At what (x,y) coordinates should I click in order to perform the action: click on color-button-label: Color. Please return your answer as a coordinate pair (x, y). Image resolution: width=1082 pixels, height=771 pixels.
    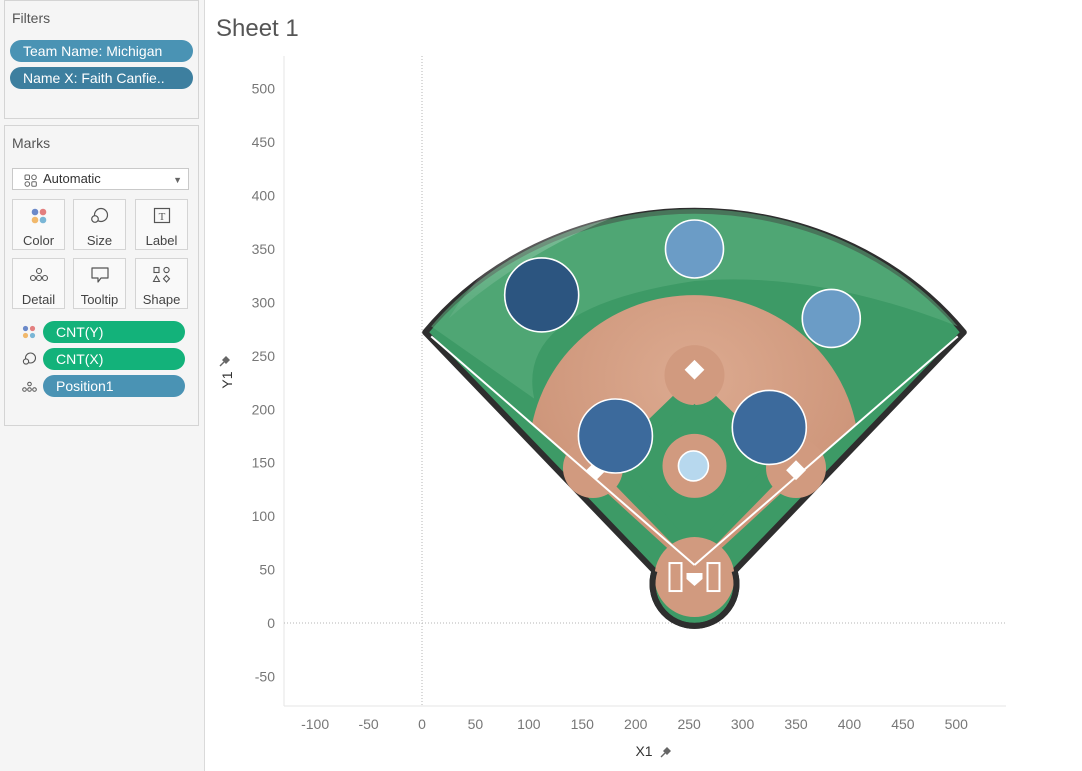
    Looking at the image, I should click on (38, 240).